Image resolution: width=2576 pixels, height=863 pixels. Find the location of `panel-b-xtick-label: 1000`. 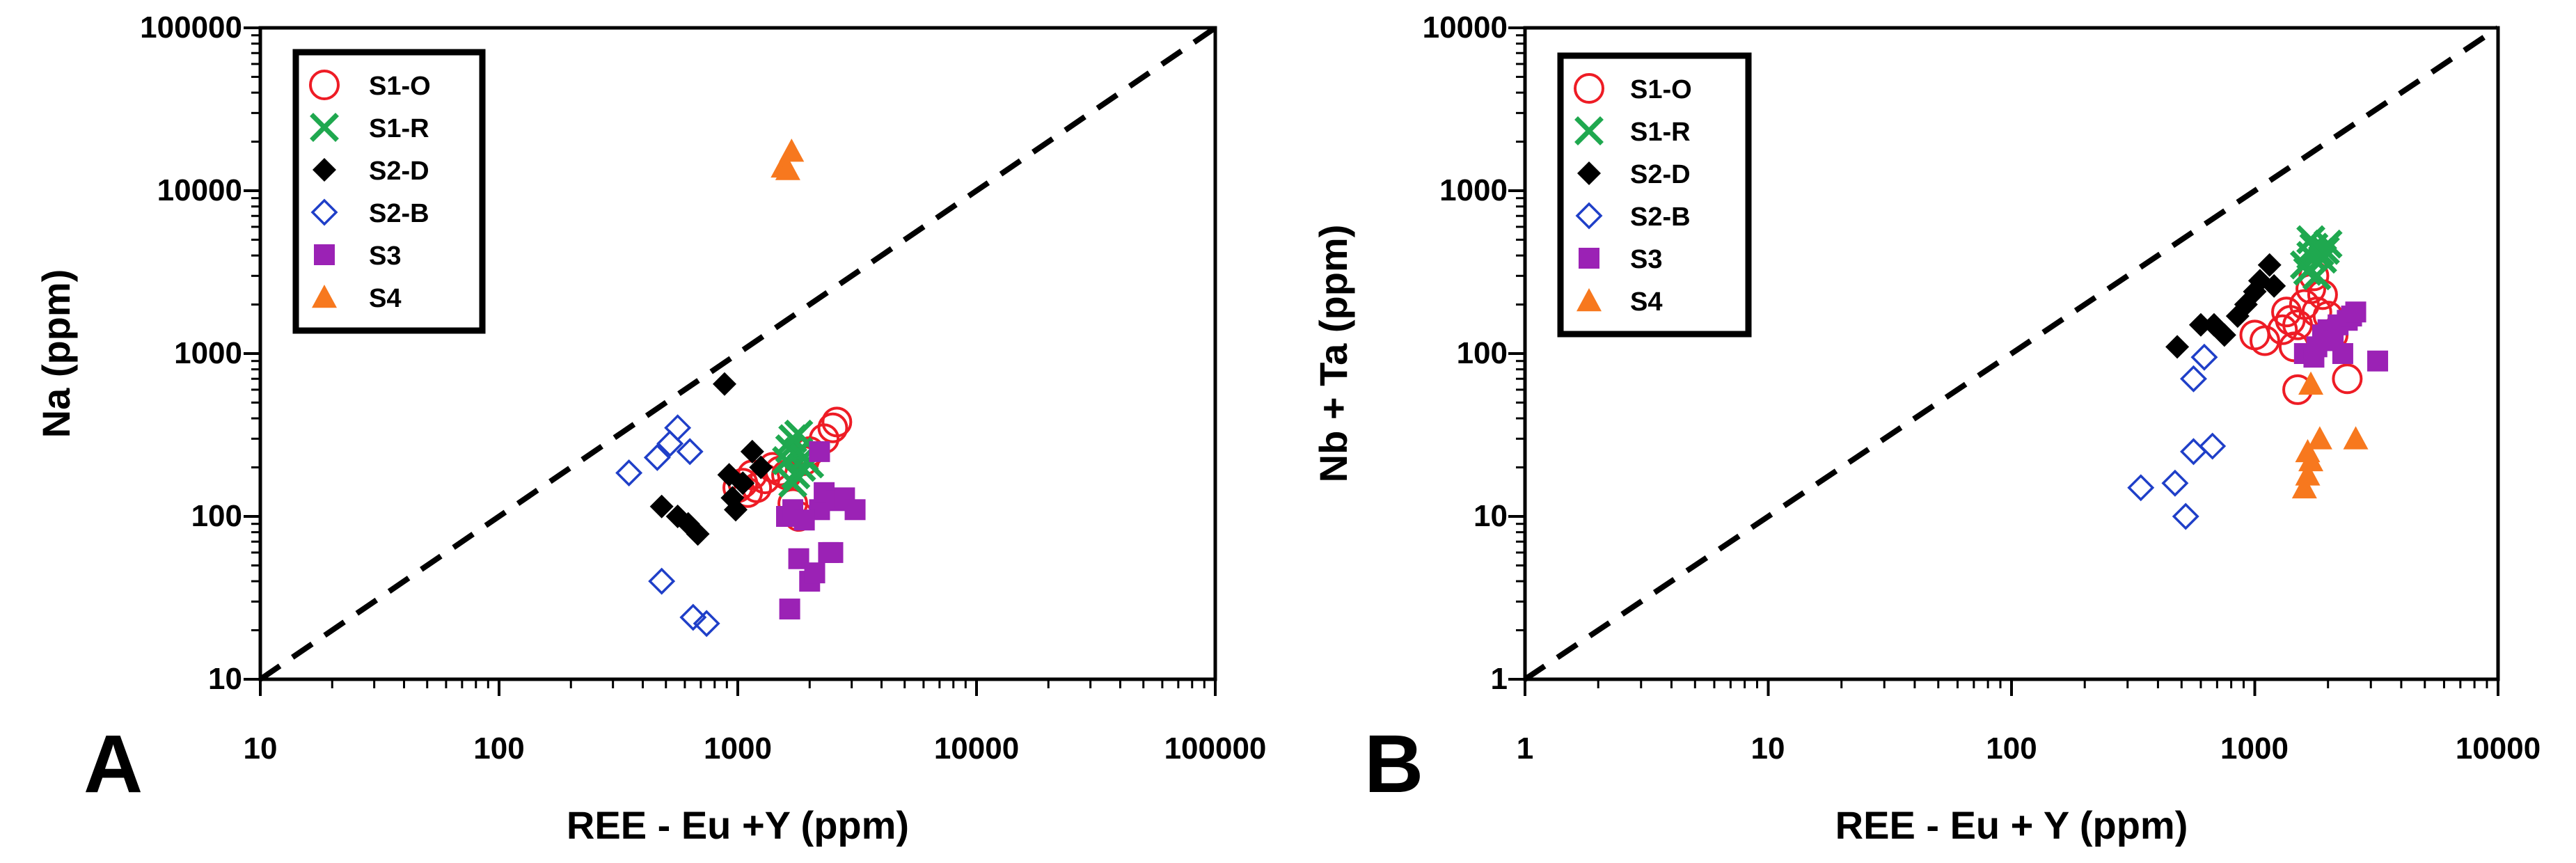

panel-b-xtick-label: 1000 is located at coordinates (2254, 748).